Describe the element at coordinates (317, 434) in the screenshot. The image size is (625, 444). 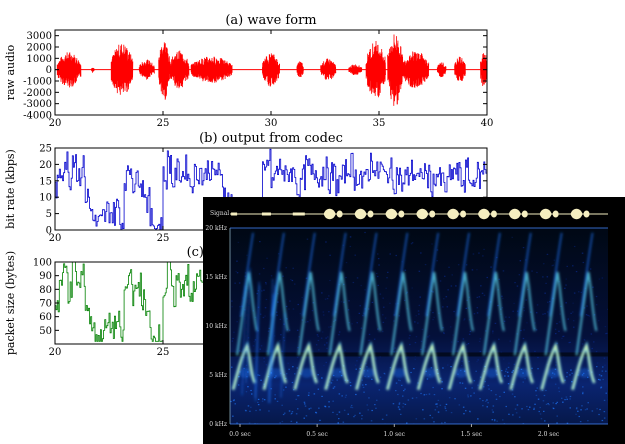
I see `spectrogram-x-tick-label: 0.5 sec` at that location.